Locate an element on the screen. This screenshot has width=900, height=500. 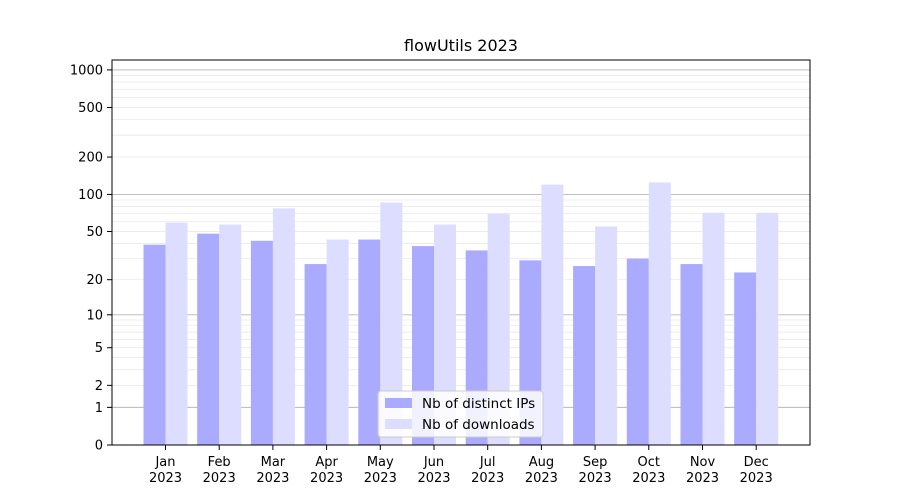
x-tick-label: Aug 2023 is located at coordinates (541, 470).